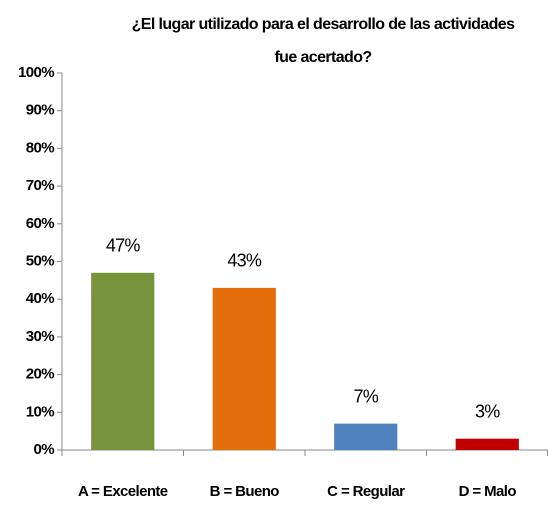 The image size is (548, 506). What do you see at coordinates (44, 449) in the screenshot?
I see `y-tick-label: 0%` at bounding box center [44, 449].